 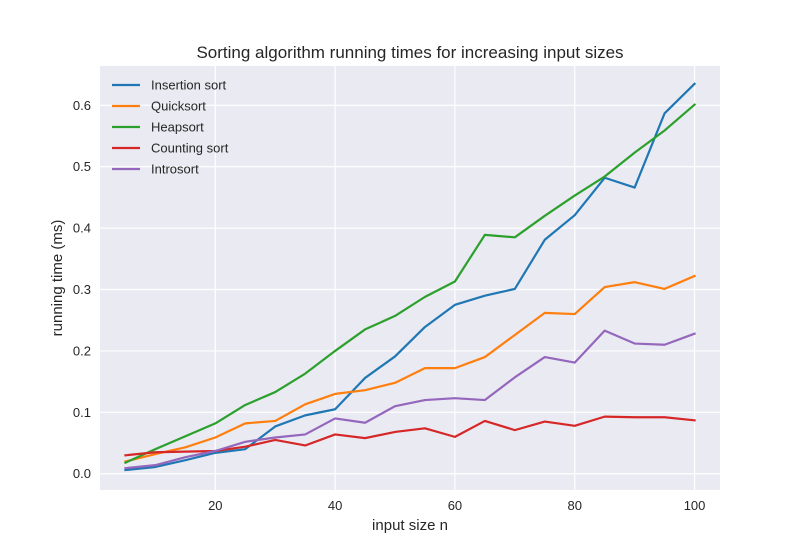 I want to click on x-axis-label: input size n, so click(x=410, y=525).